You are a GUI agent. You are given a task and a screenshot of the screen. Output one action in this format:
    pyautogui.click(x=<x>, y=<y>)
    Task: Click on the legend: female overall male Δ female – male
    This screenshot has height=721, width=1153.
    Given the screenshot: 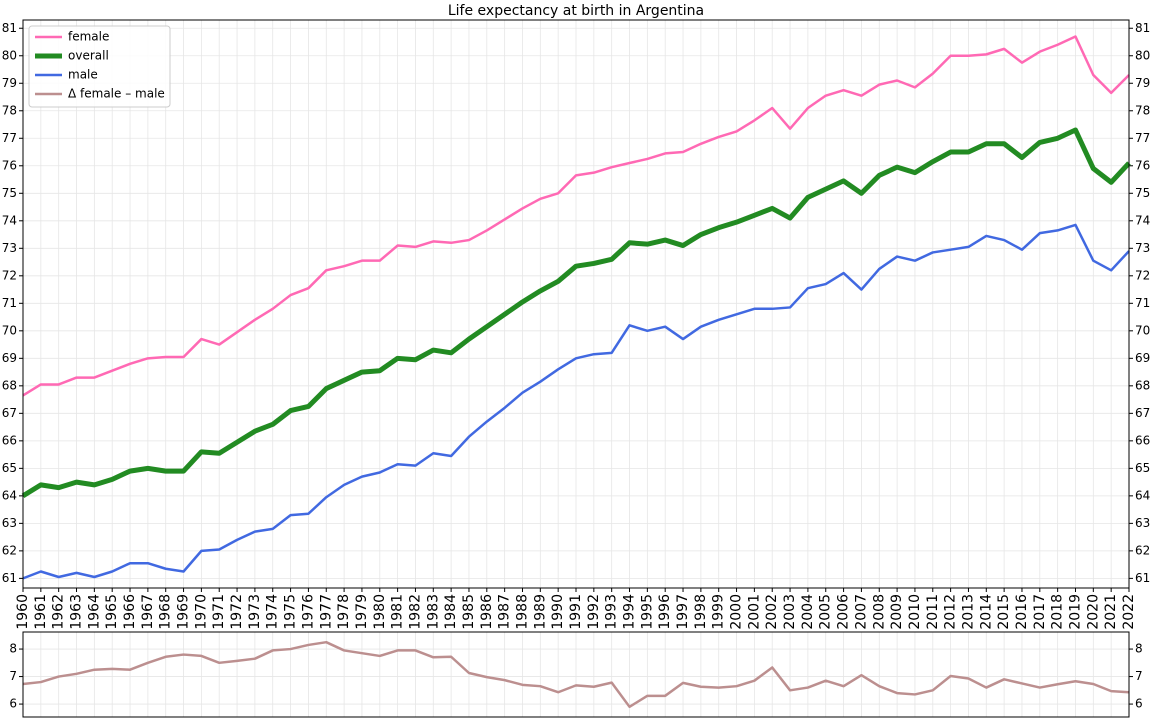 What is the action you would take?
    pyautogui.click(x=99, y=66)
    